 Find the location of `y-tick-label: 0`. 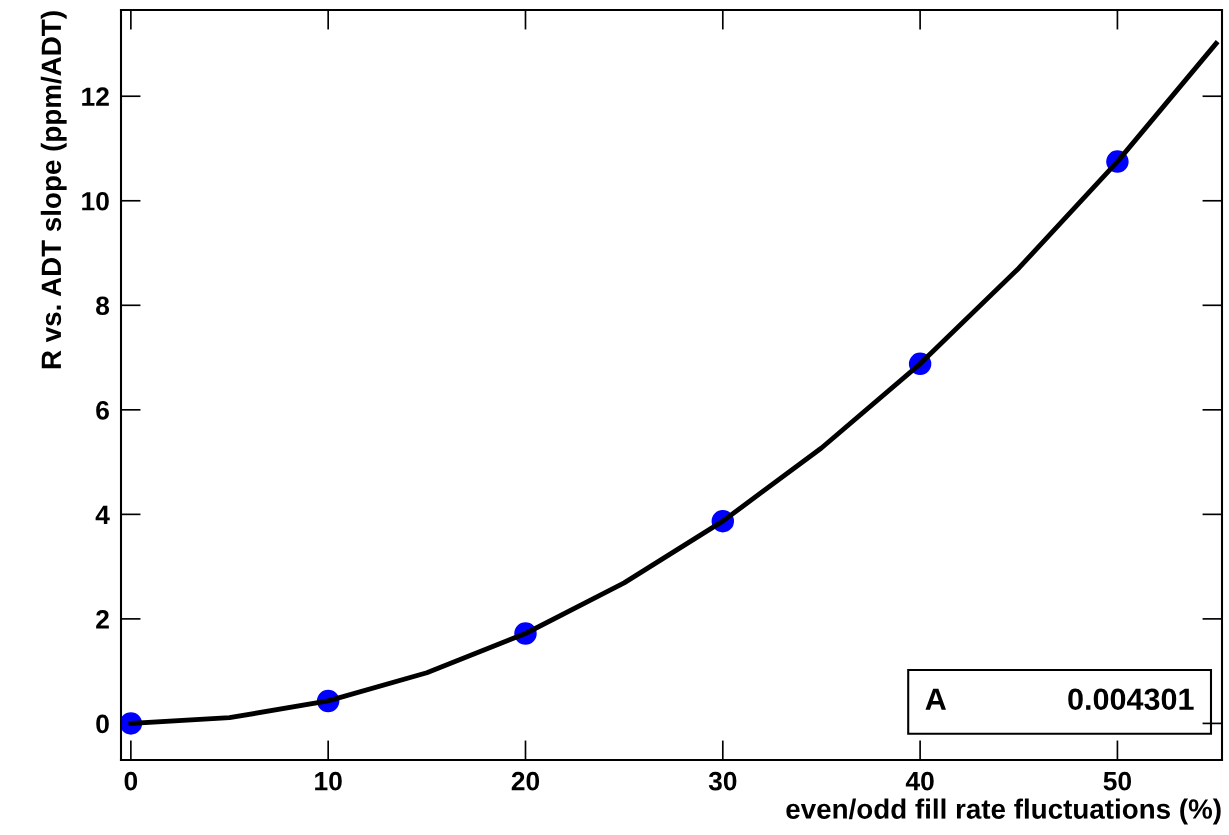

y-tick-label: 0 is located at coordinates (102, 724).